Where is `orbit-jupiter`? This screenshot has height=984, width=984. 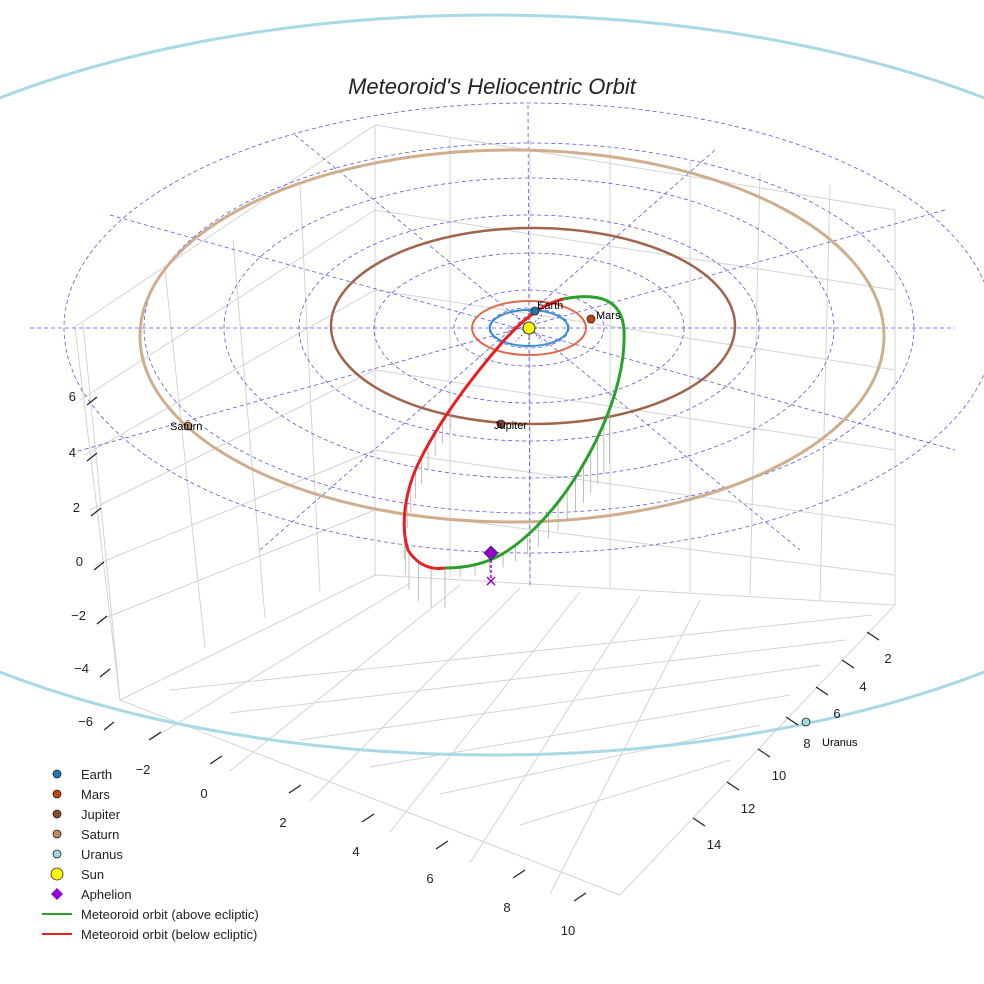
orbit-jupiter is located at coordinates (533, 326).